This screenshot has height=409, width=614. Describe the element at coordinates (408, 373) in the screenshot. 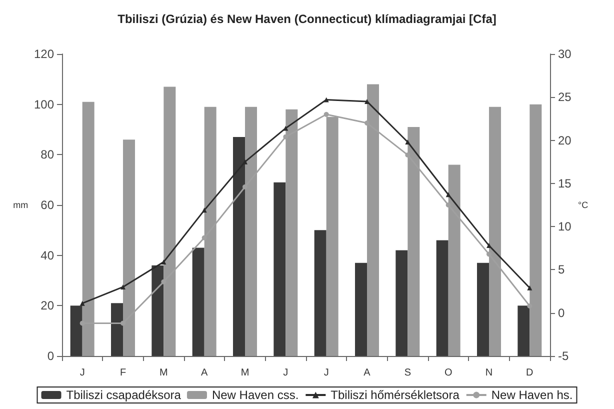

I see `x-tick-label: S` at that location.